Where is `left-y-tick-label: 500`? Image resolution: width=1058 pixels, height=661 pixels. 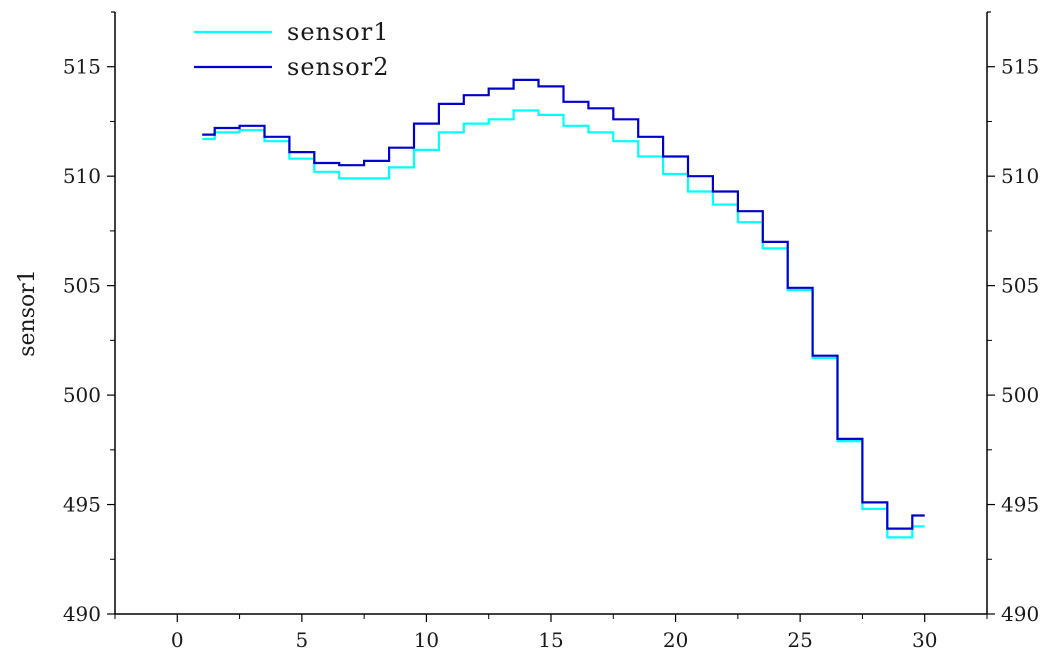
left-y-tick-label: 500 is located at coordinates (82, 395).